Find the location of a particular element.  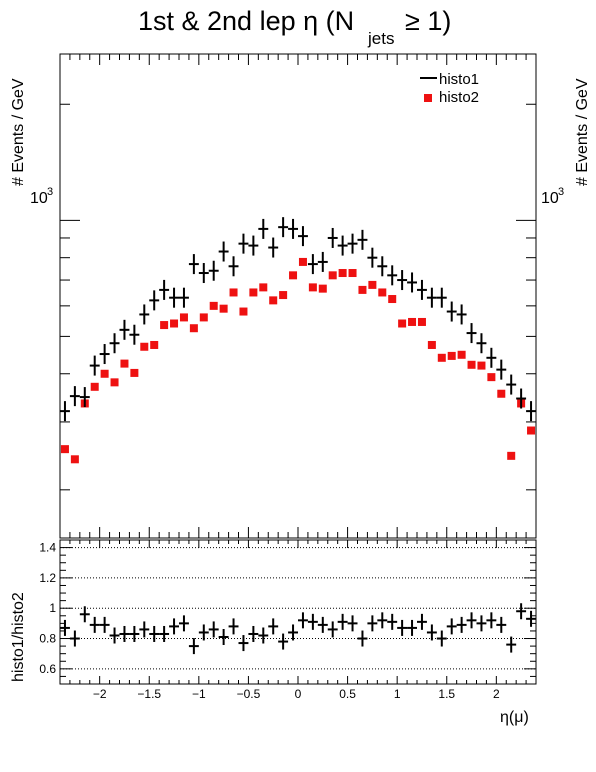

upper-y-tick-label-right: 10 3 is located at coordinates (552, 196).